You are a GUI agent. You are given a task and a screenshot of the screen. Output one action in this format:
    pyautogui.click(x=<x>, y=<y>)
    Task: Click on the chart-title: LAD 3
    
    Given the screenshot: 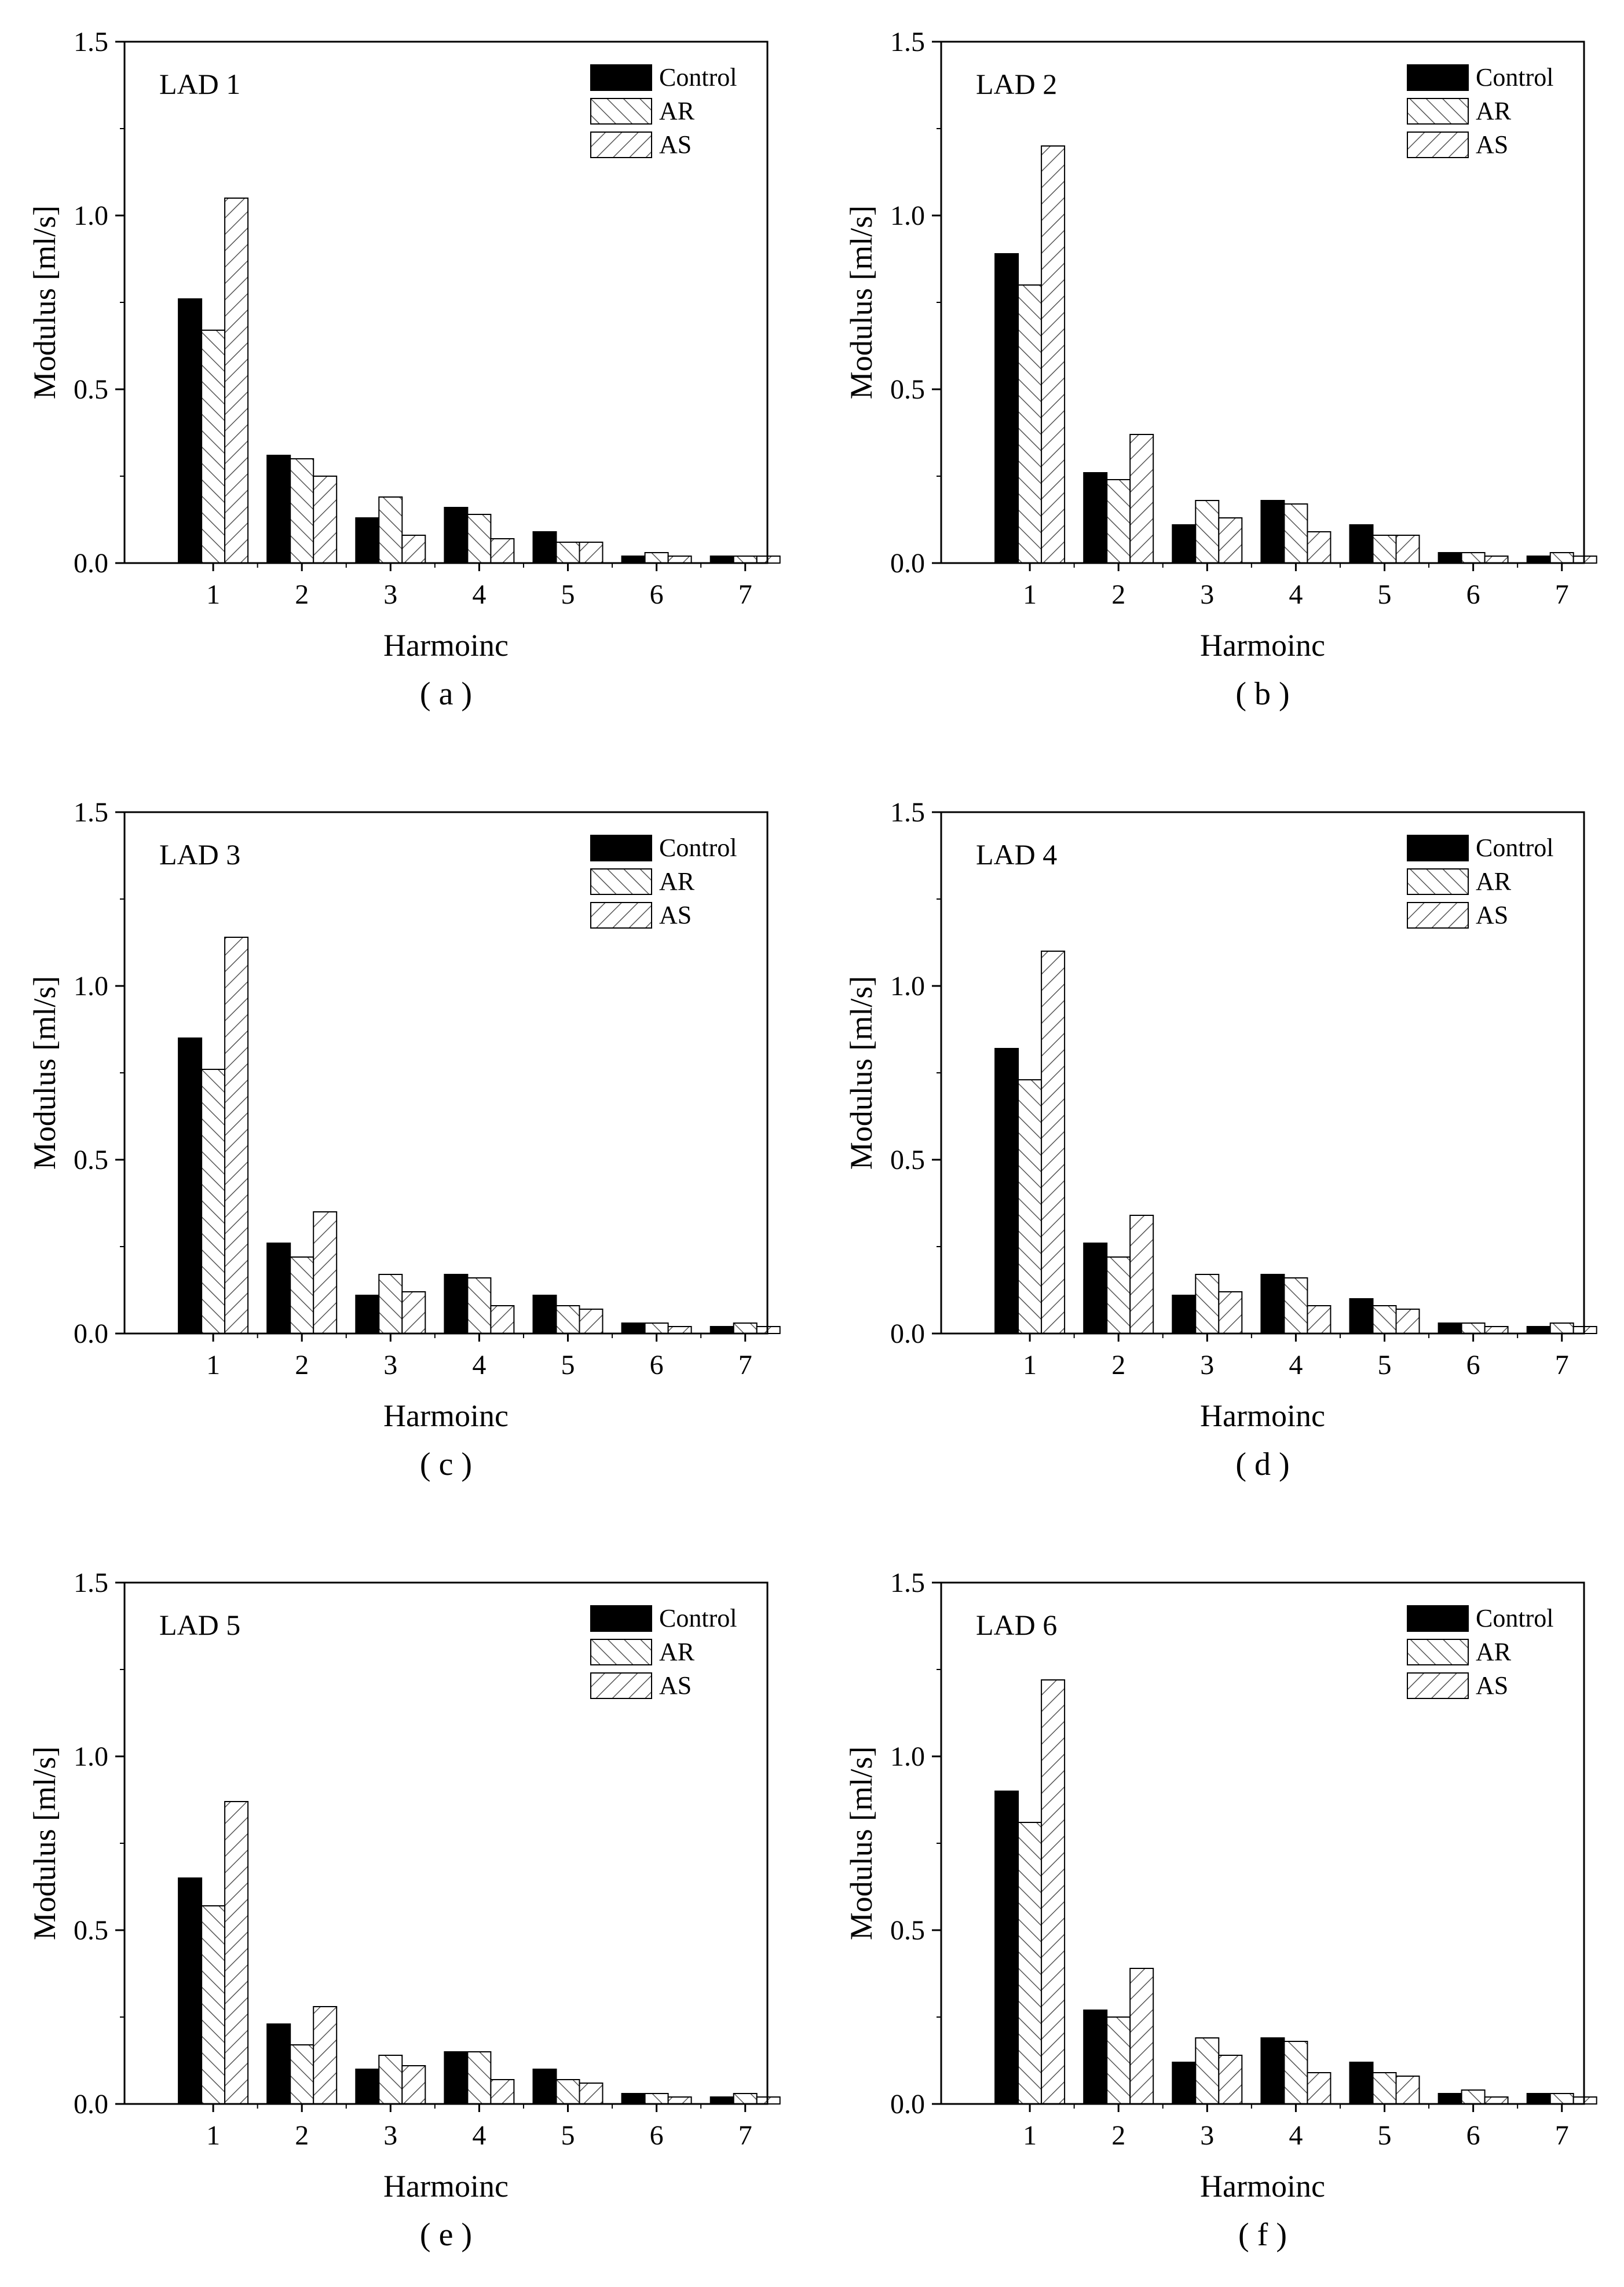 What is the action you would take?
    pyautogui.click(x=199, y=854)
    